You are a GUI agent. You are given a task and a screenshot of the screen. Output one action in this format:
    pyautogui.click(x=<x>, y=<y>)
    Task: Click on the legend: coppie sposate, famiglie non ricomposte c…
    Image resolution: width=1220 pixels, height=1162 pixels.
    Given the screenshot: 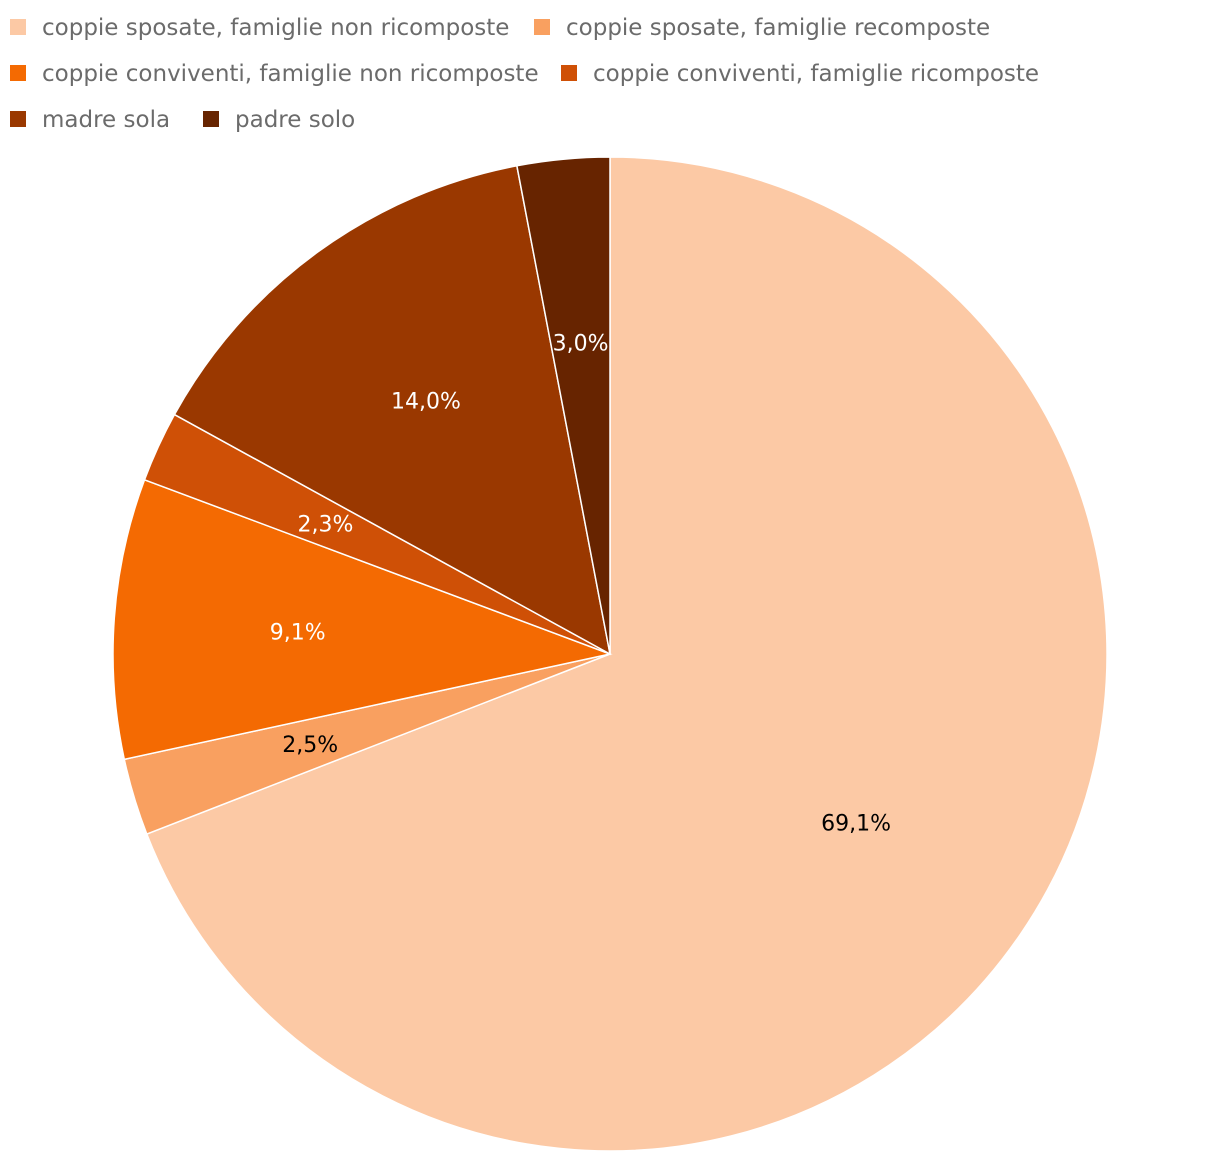 What is the action you would take?
    pyautogui.click(x=524, y=74)
    